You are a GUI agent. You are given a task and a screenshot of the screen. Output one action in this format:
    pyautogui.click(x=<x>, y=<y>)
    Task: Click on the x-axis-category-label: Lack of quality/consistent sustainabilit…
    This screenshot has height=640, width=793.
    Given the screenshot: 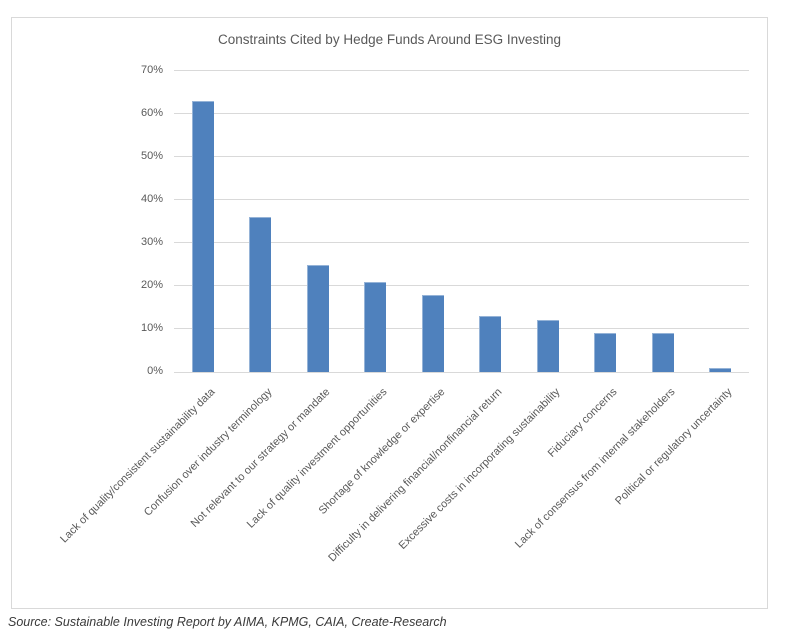 What is the action you would take?
    pyautogui.click(x=137, y=466)
    